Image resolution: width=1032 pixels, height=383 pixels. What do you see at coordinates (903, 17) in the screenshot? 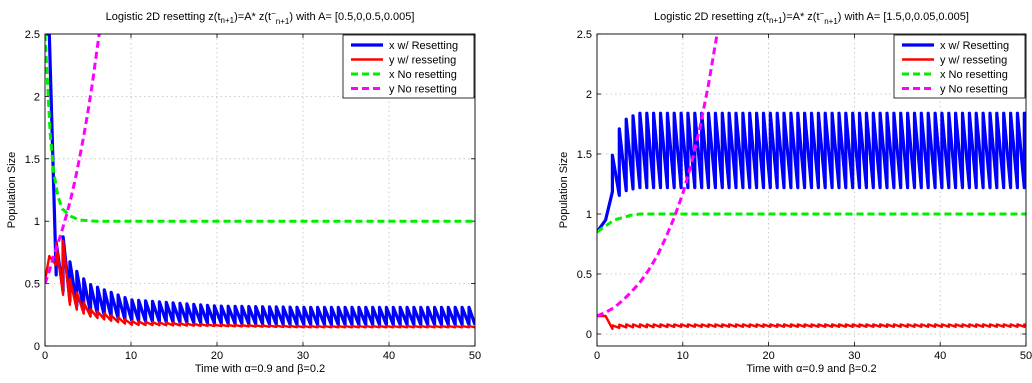
I see `title-part: ) with A= [1.5,0,0.05,0.005]` at bounding box center [903, 17].